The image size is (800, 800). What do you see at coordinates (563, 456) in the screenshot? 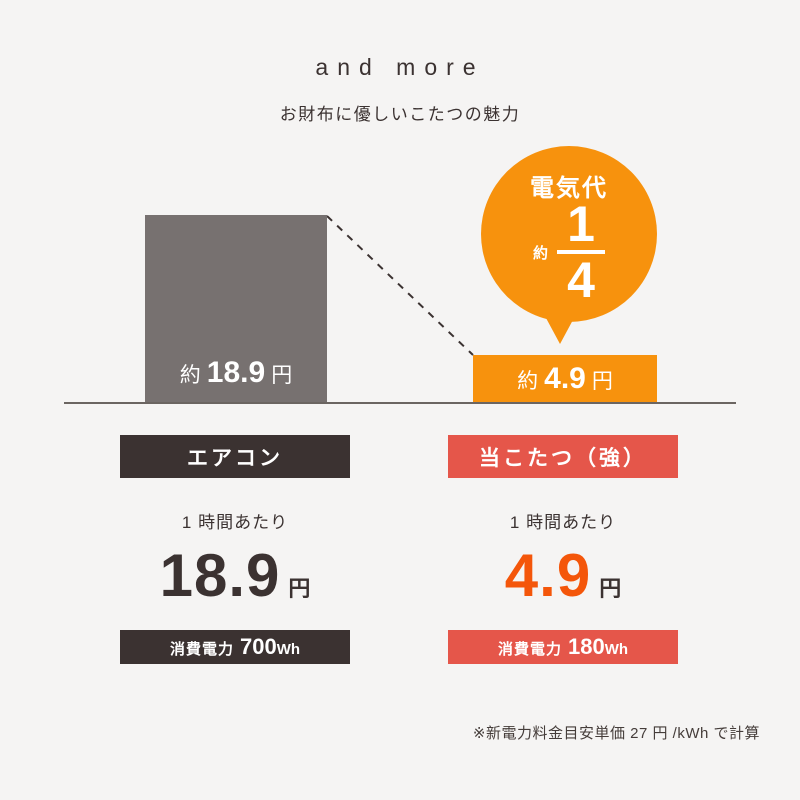
I see `kotatsu-name-plate: 当こたつ（強）` at bounding box center [563, 456].